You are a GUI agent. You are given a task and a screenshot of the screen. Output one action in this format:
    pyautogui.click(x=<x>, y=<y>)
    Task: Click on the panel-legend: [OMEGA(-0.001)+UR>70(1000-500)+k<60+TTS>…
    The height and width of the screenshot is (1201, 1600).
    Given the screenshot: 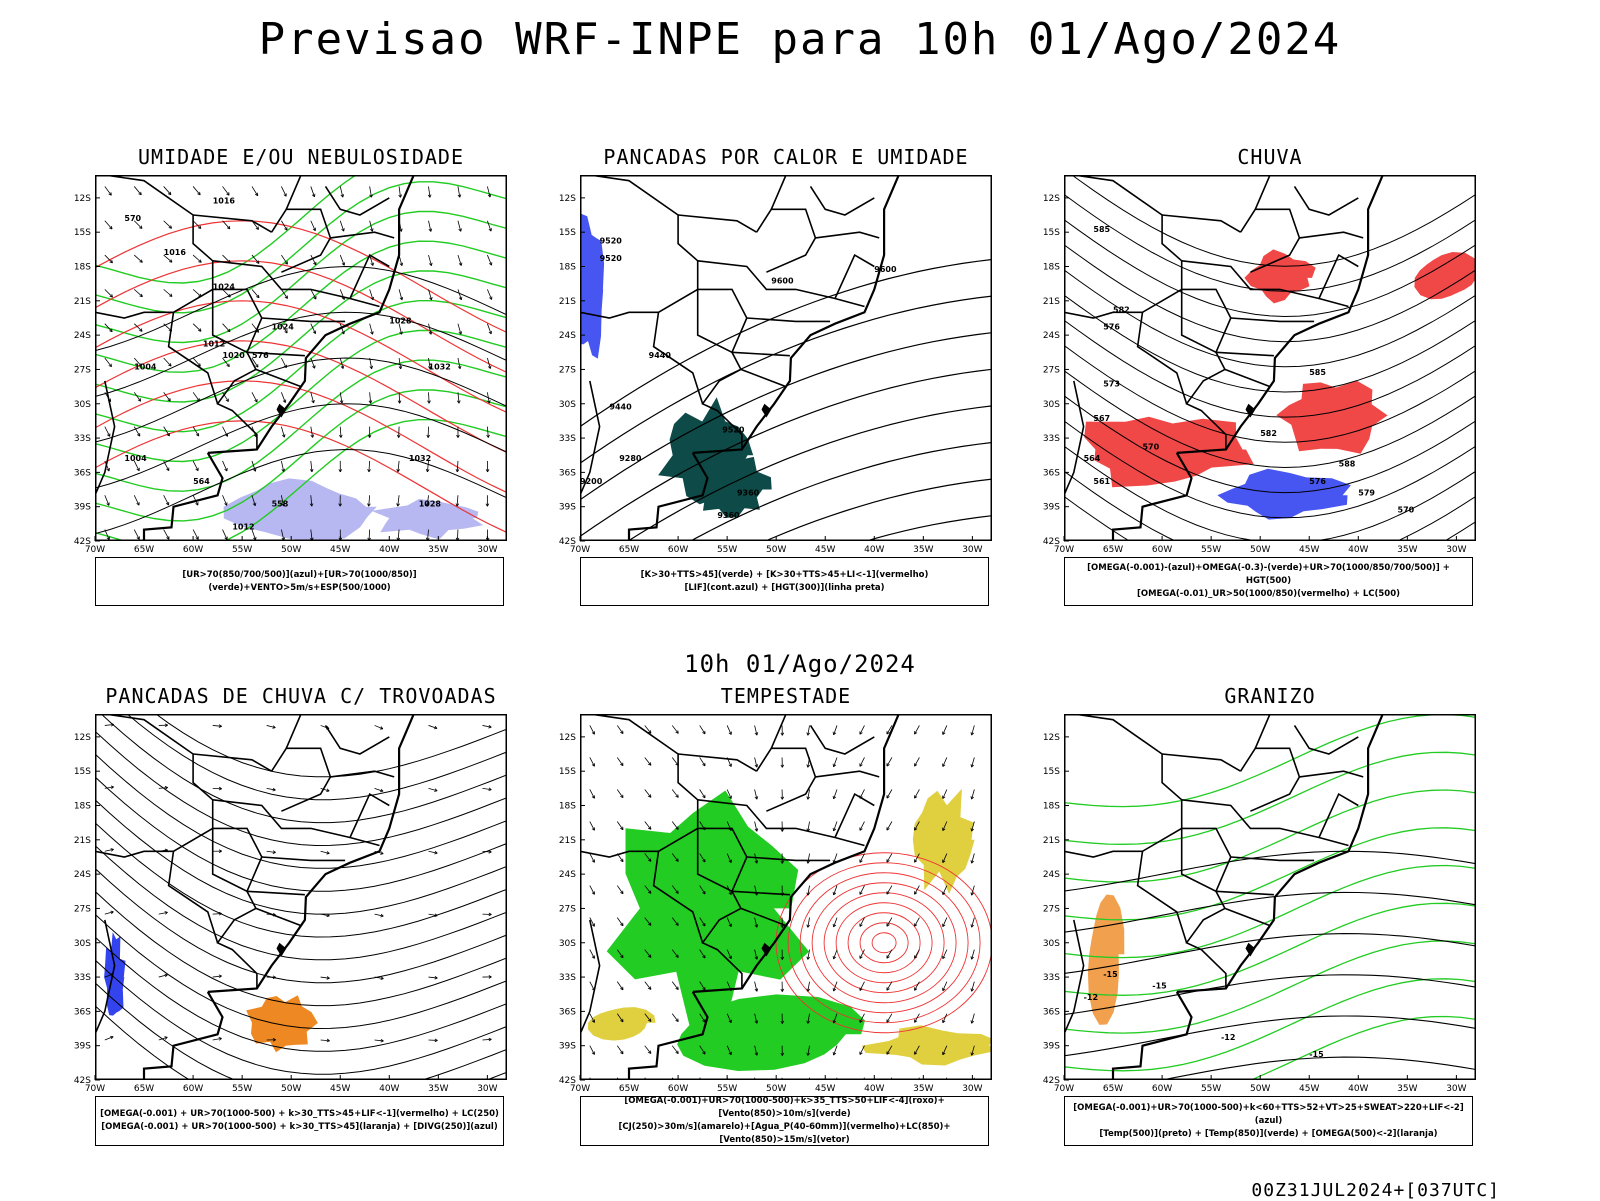 What is the action you would take?
    pyautogui.click(x=1268, y=1121)
    